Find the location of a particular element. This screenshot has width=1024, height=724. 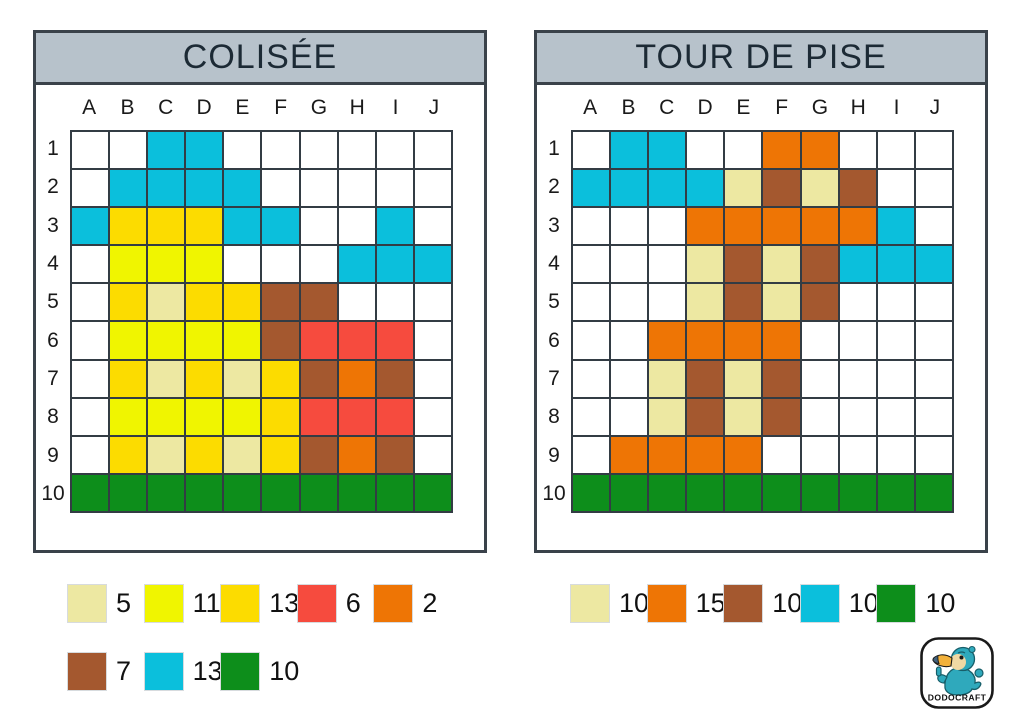

row-label: 2 is located at coordinates (554, 187).